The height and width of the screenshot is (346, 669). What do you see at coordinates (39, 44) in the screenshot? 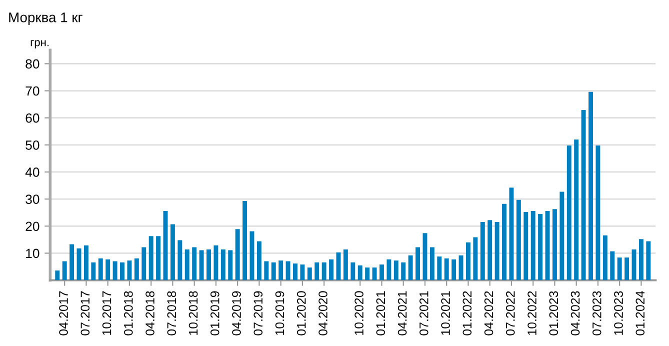
I see `y-axis-title: грн.` at bounding box center [39, 44].